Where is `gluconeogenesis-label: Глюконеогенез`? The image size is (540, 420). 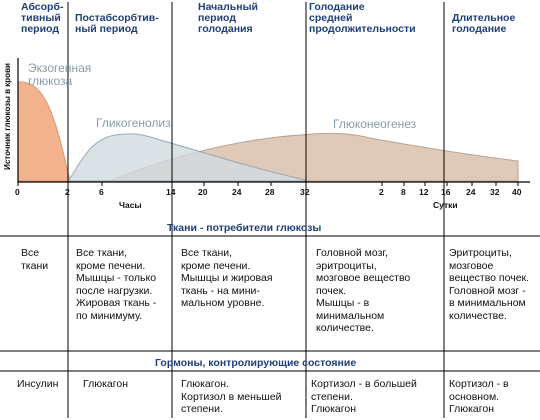 gluconeogenesis-label: Глюконеогенез is located at coordinates (375, 124).